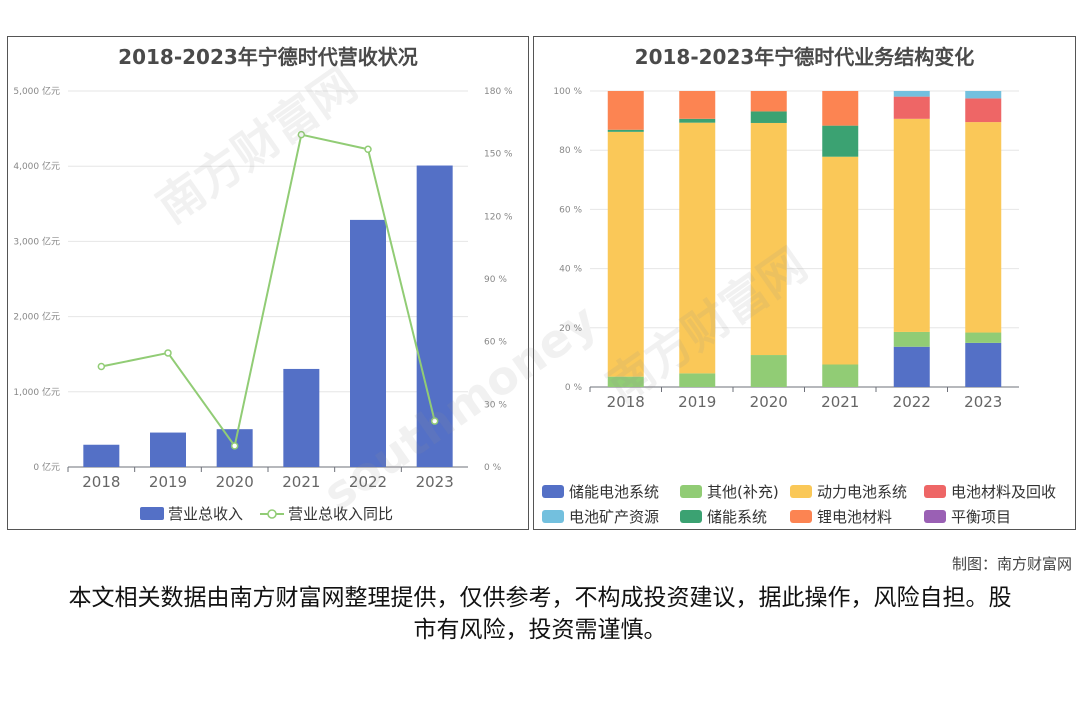 Image resolution: width=1080 pixels, height=720 pixels. Describe the element at coordinates (570, 210) in the screenshot. I see `y-tick-label: 60 %` at that location.